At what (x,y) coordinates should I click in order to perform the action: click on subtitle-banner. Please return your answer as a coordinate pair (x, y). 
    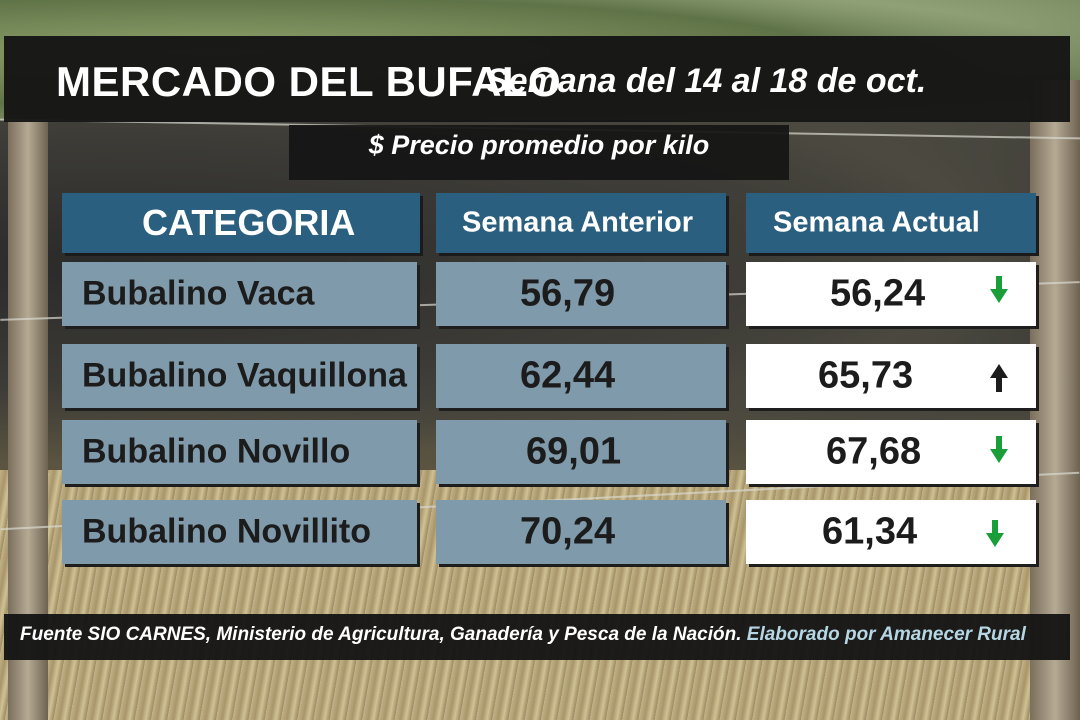
    Looking at the image, I should click on (539, 152).